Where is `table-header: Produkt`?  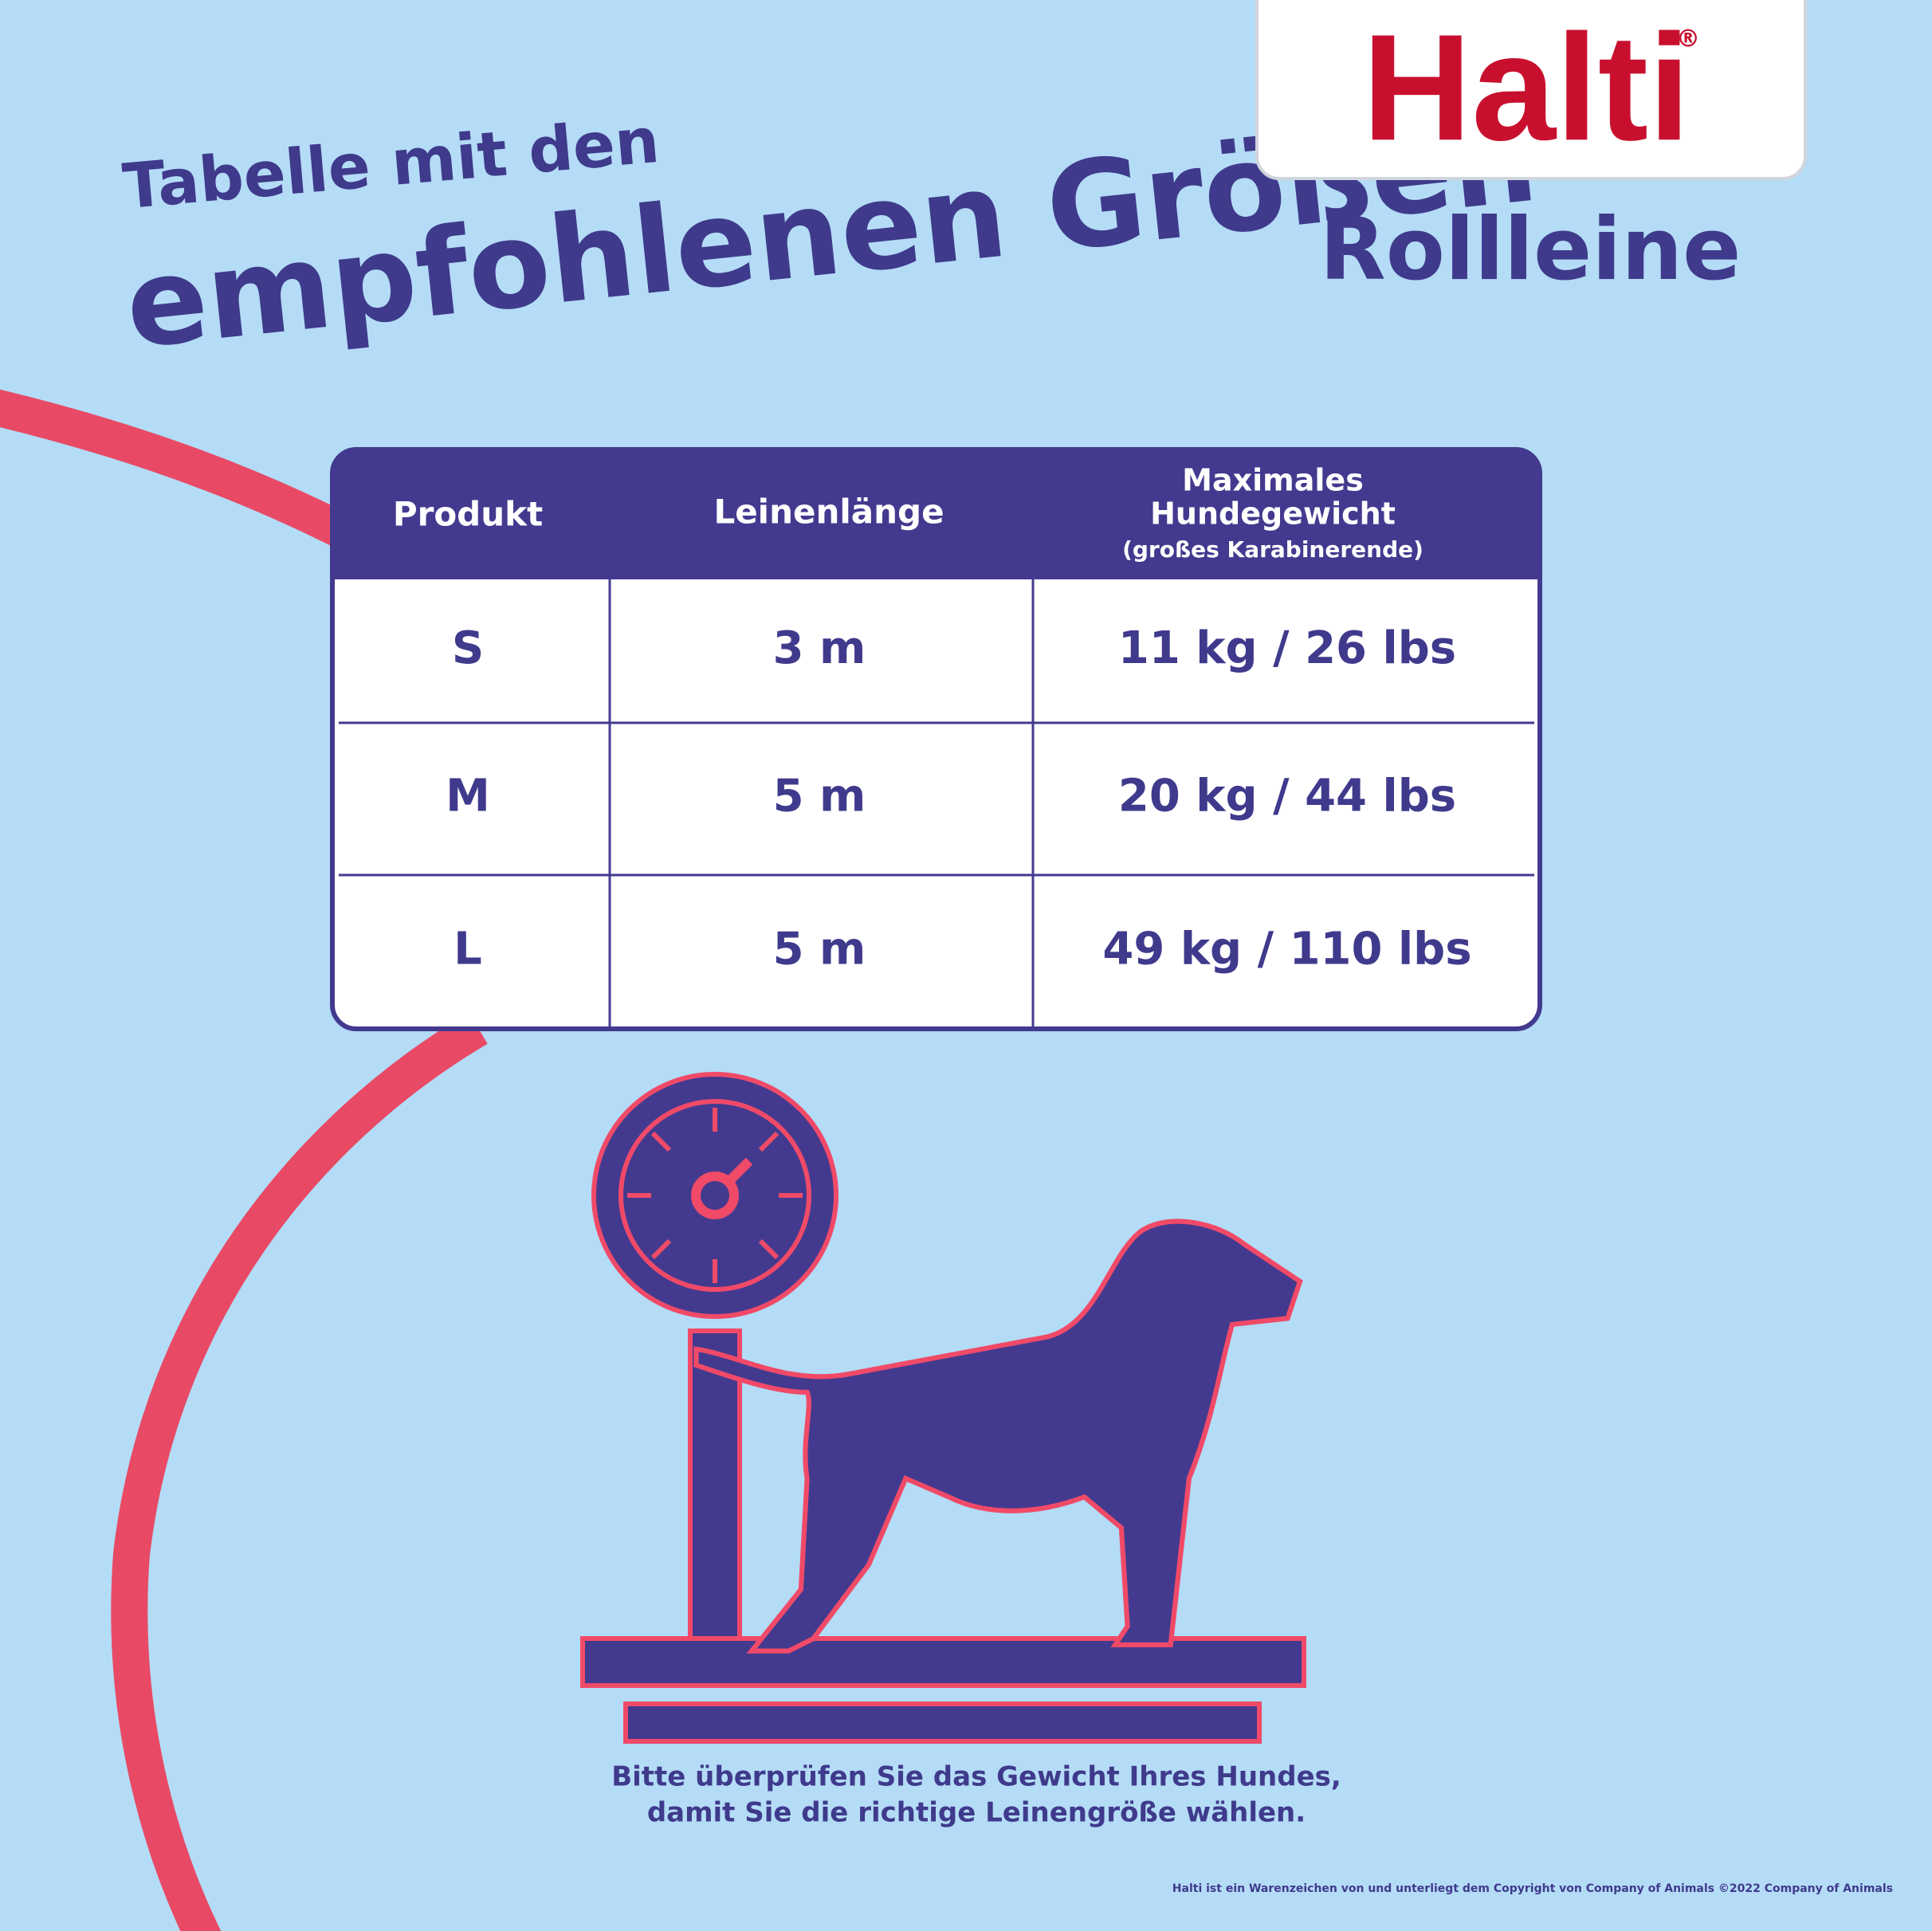 table-header: Produkt is located at coordinates (468, 514).